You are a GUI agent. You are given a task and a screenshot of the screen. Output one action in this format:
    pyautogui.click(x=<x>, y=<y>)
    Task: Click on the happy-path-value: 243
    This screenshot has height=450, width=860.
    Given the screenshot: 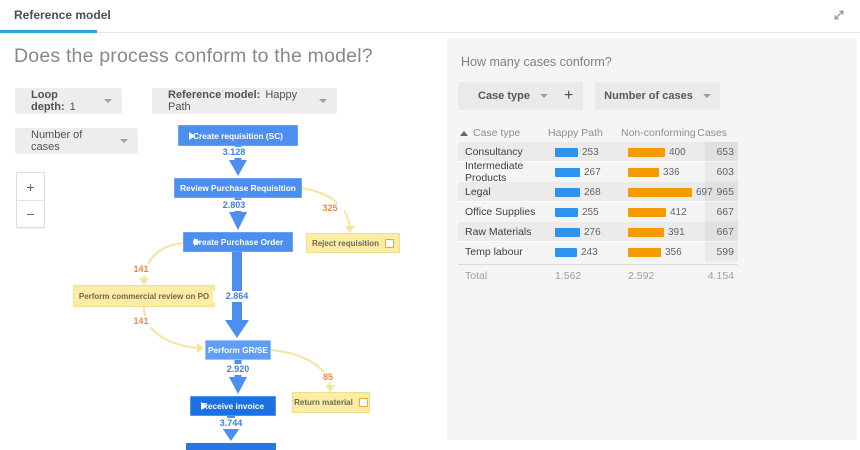 What is the action you would take?
    pyautogui.click(x=589, y=252)
    